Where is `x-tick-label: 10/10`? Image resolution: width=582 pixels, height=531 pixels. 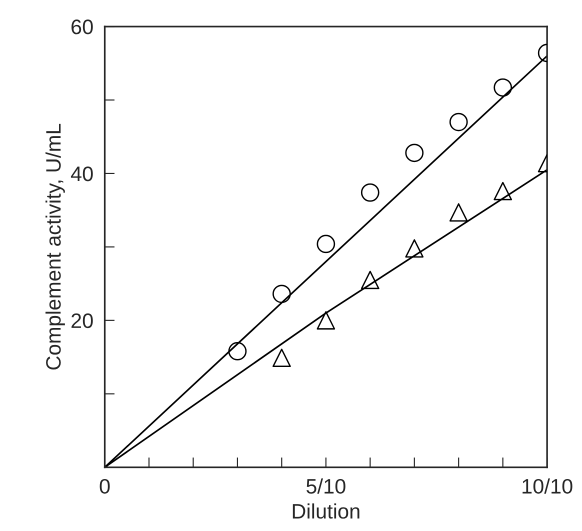 x-tick-label: 10/10 is located at coordinates (547, 486).